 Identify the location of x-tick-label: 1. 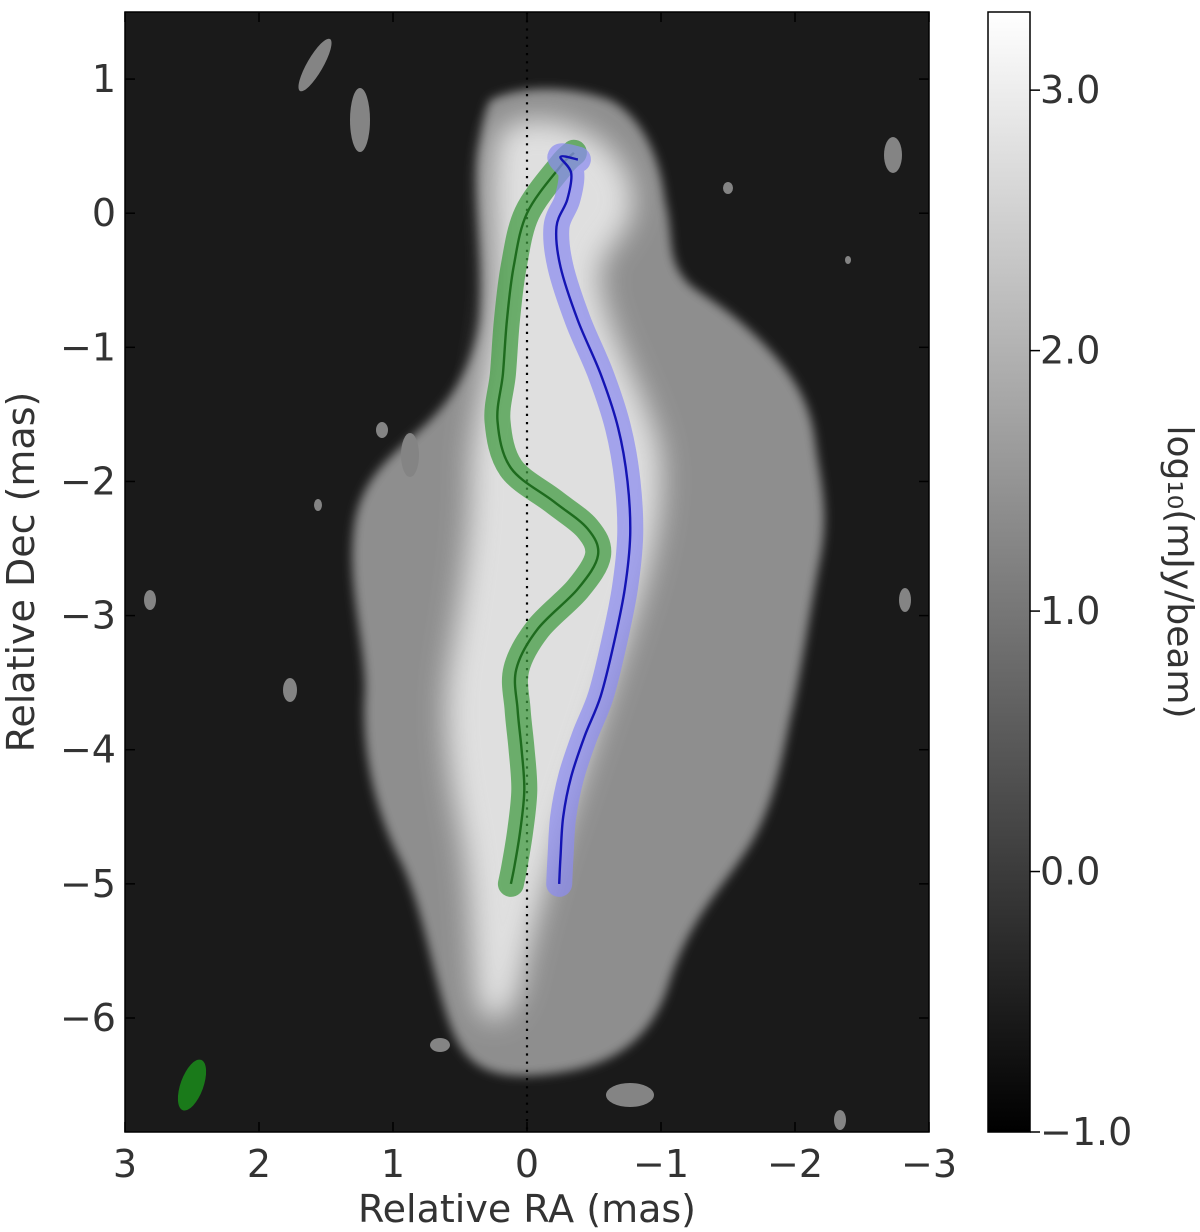
(393, 1164).